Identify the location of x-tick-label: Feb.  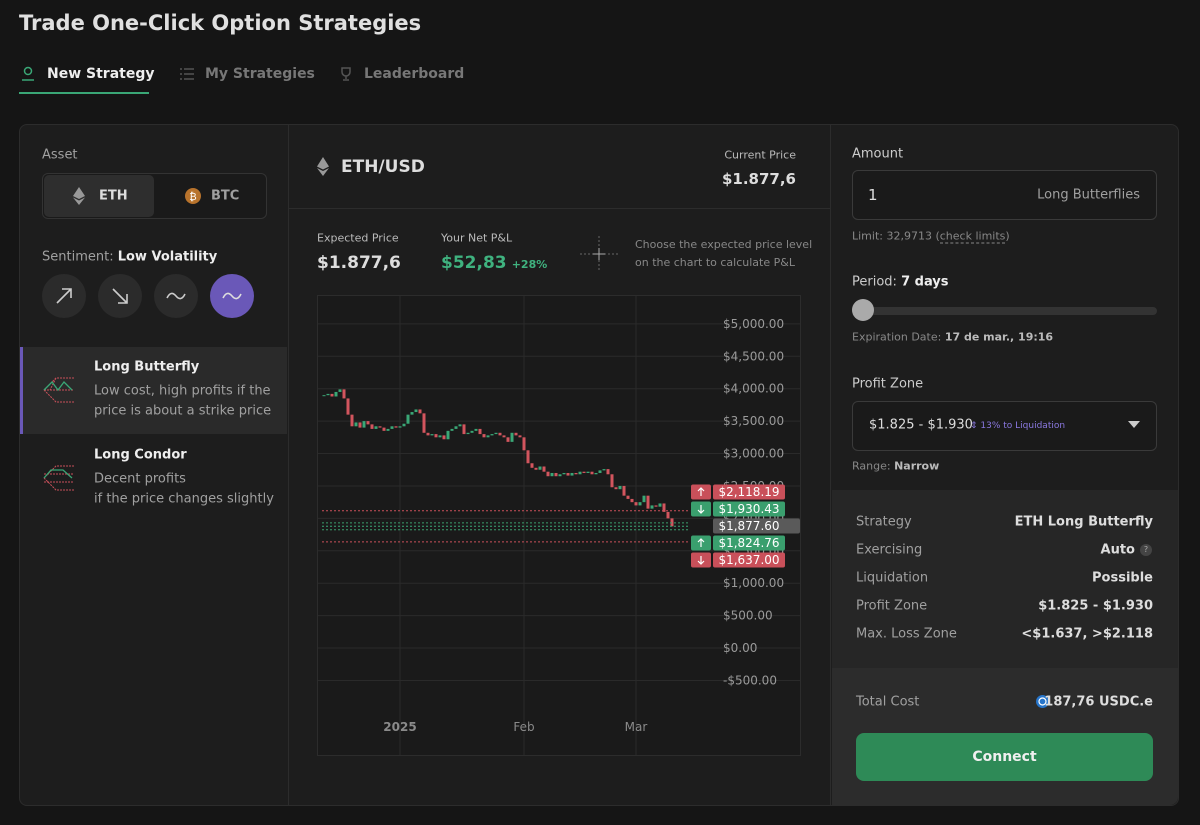
(523, 727).